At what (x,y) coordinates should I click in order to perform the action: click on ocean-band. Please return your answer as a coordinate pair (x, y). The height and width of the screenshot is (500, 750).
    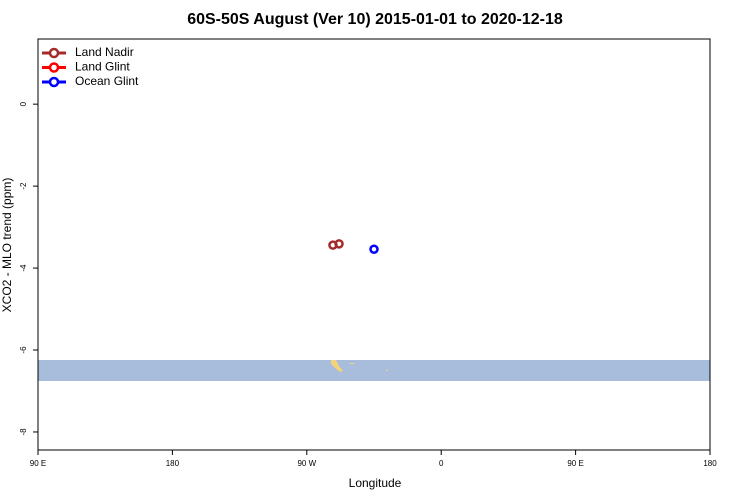
    Looking at the image, I should click on (374, 370).